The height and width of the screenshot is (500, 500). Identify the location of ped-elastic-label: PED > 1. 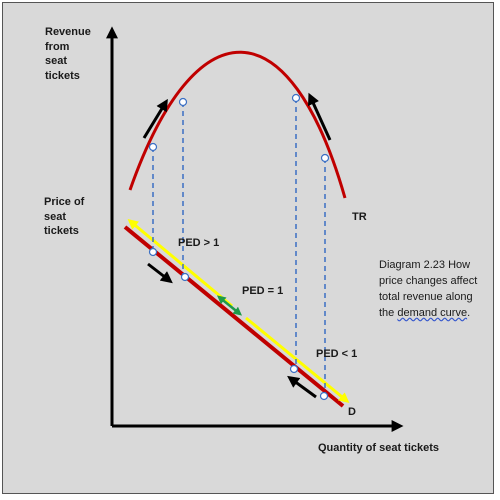
(199, 243).